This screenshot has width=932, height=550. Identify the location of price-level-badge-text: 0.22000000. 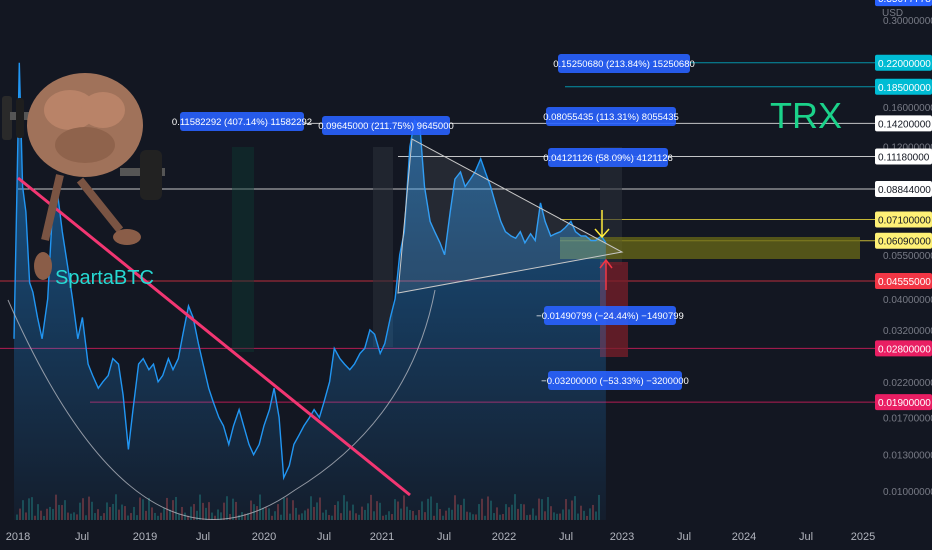
(904, 64).